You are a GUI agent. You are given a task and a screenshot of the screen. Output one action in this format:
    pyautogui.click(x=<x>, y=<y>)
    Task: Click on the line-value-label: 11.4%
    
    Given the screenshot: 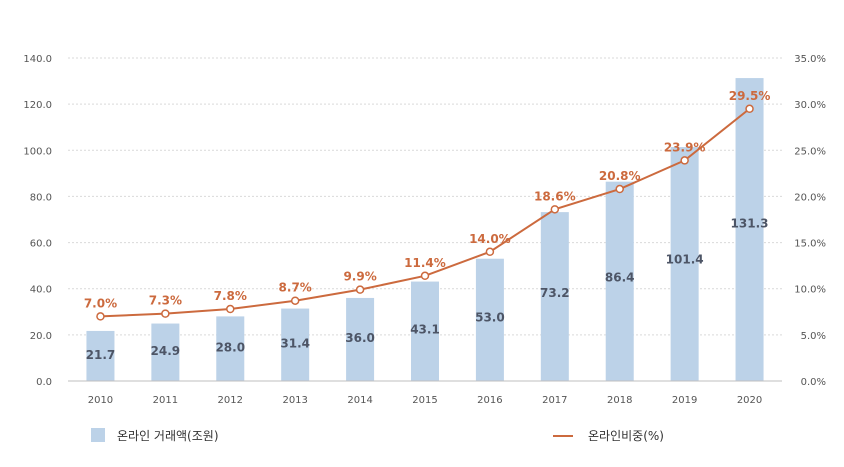 What is the action you would take?
    pyautogui.click(x=425, y=263)
    